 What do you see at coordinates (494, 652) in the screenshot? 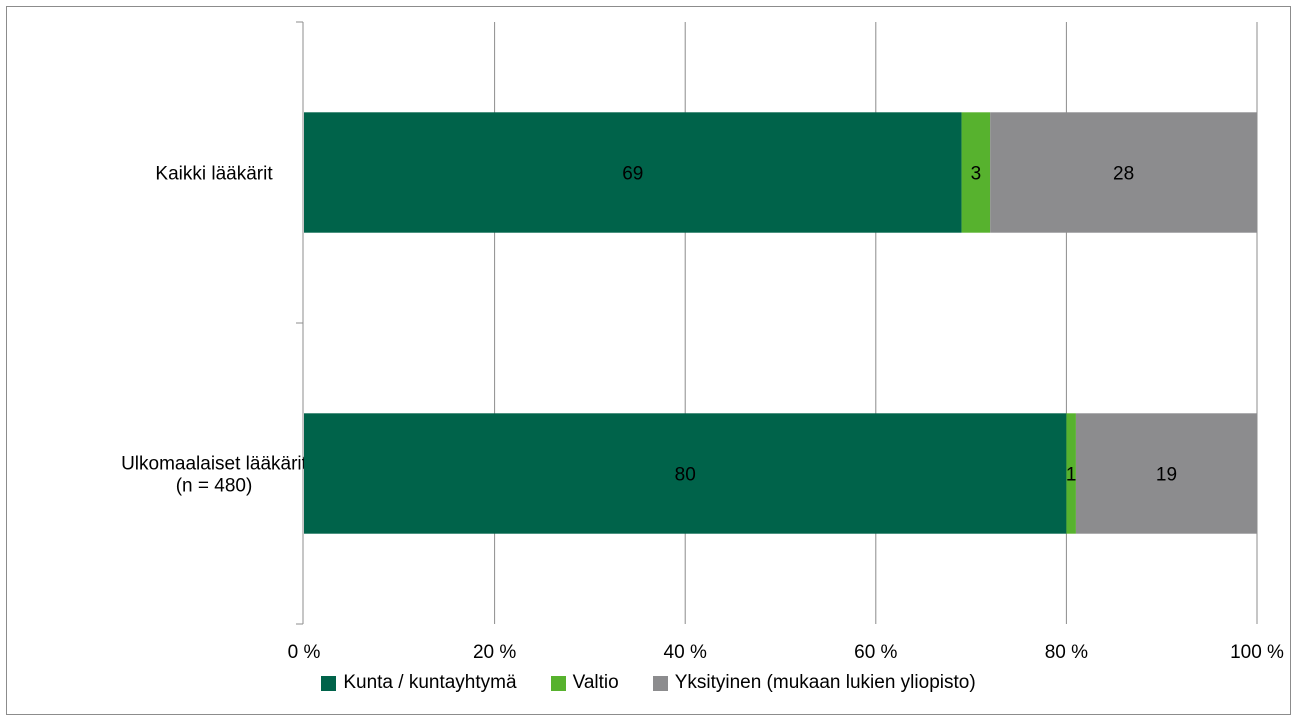
I see `x-tick-label: 20 %` at bounding box center [494, 652].